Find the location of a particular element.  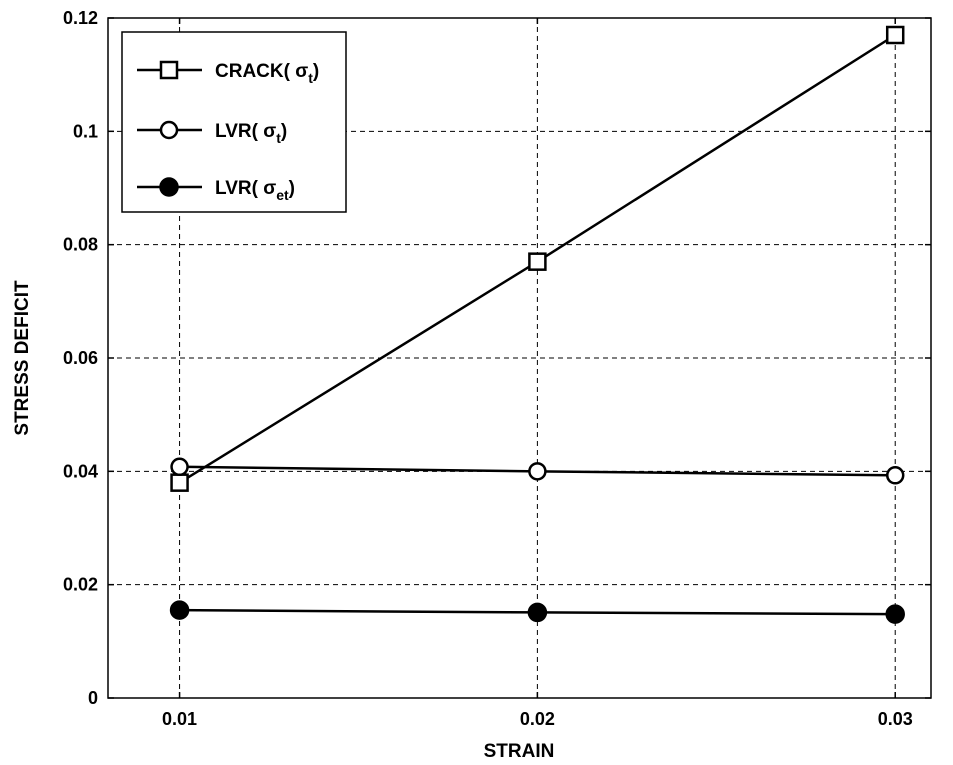

y-tick-label: 0.1 is located at coordinates (85, 131).